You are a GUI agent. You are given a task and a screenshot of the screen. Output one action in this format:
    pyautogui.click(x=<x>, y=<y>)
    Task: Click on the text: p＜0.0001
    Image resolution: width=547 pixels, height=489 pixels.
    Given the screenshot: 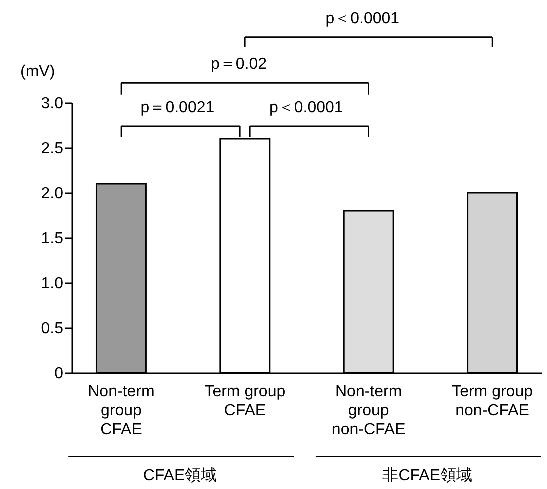 What is the action you would take?
    pyautogui.click(x=363, y=19)
    